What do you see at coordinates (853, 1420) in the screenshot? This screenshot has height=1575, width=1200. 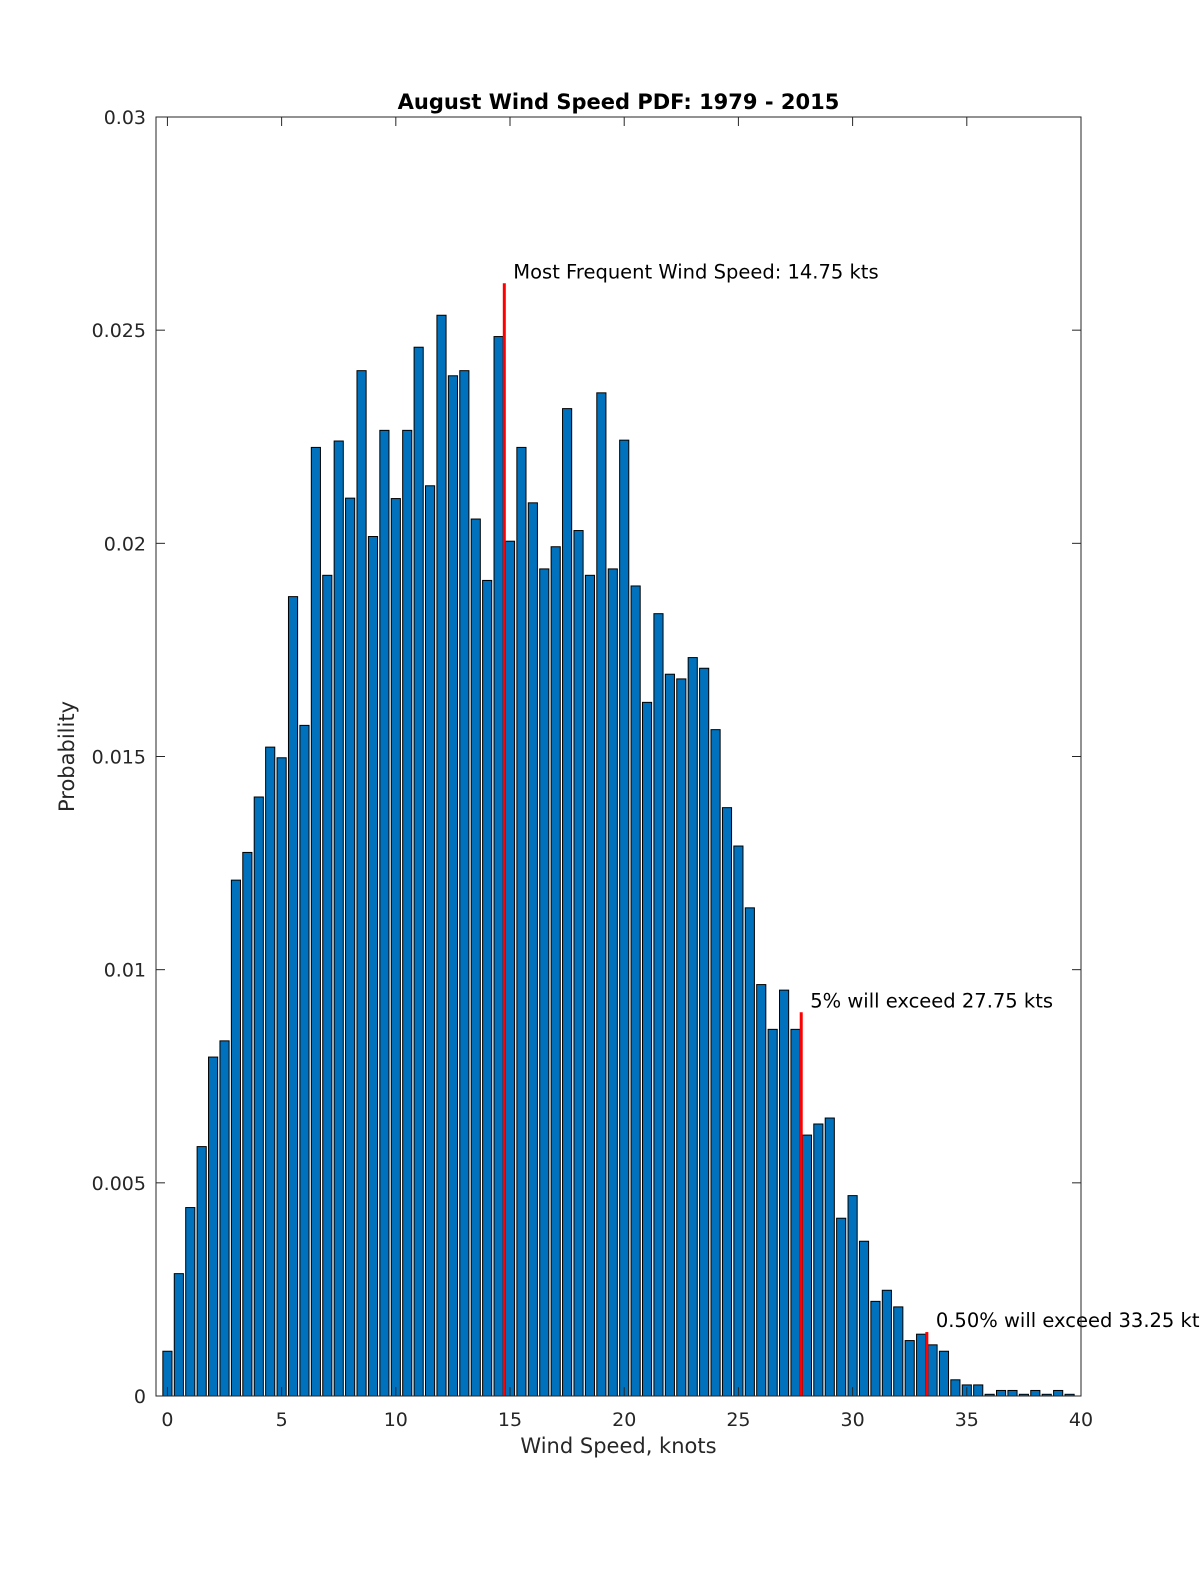 I see `x-tick-label: 30` at bounding box center [853, 1420].